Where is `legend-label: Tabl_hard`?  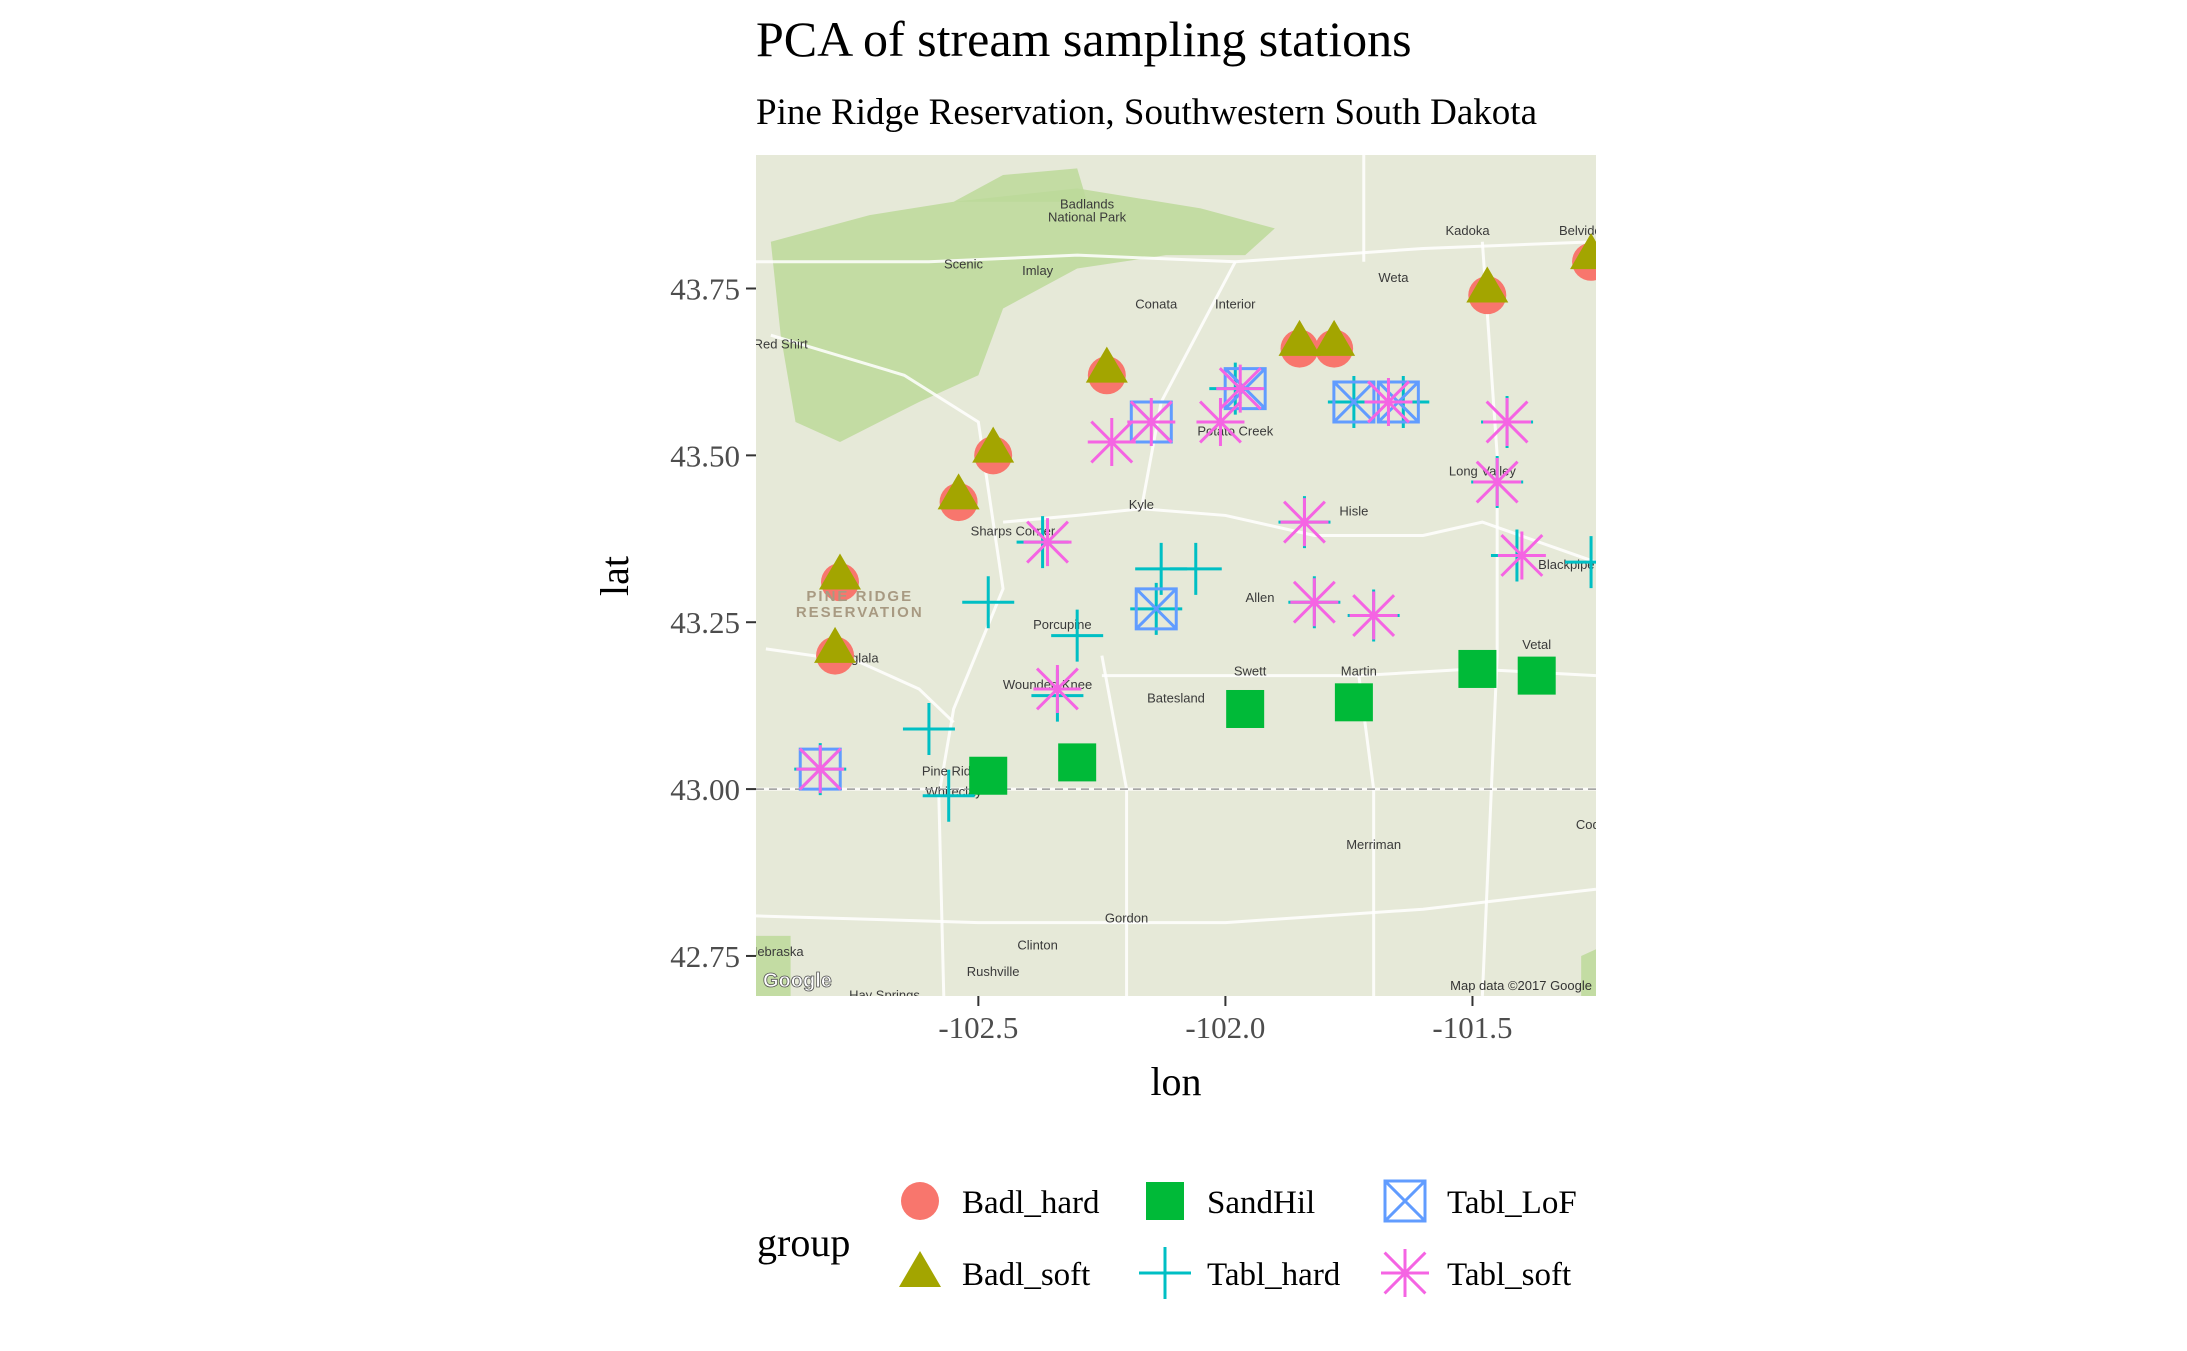 legend-label: Tabl_hard is located at coordinates (1274, 1275).